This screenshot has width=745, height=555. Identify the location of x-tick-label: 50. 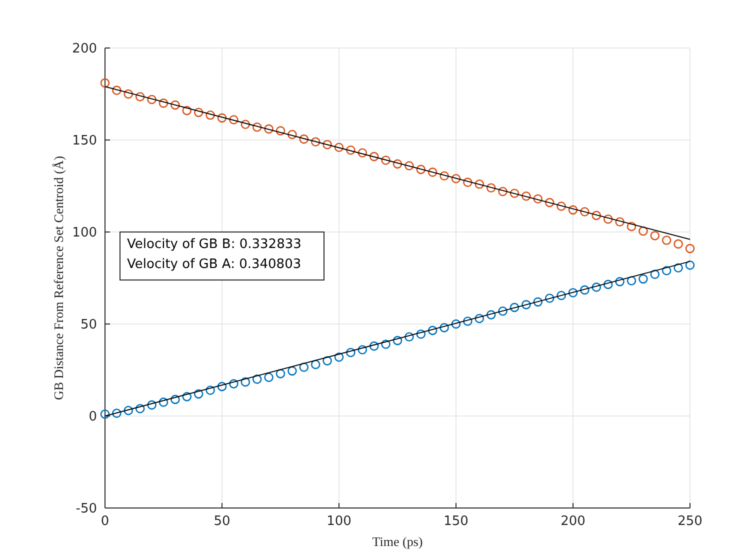
(222, 521).